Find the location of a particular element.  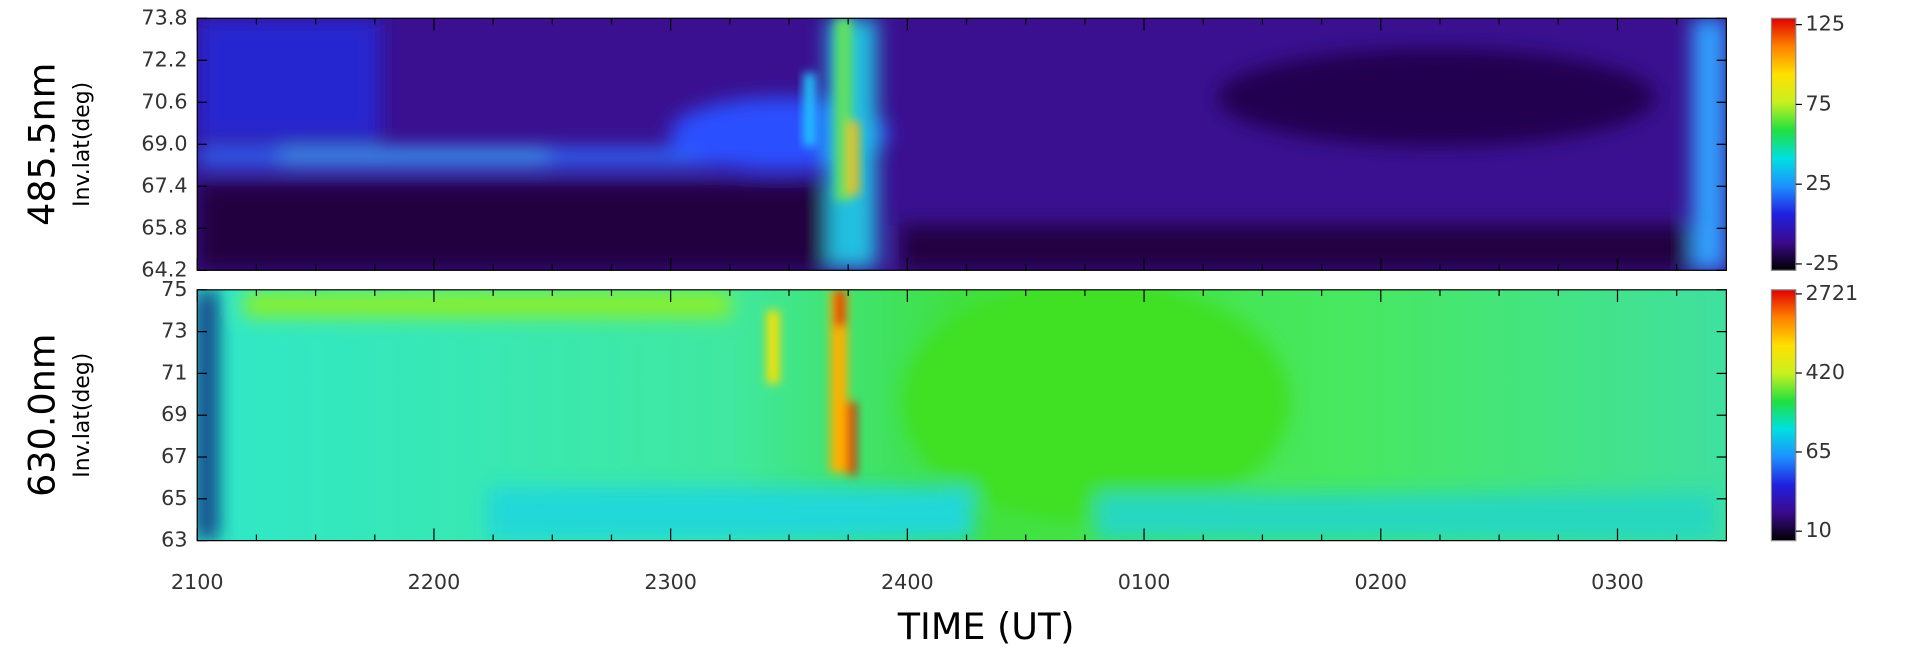

y-tick-label: 65.8 is located at coordinates (164, 227).